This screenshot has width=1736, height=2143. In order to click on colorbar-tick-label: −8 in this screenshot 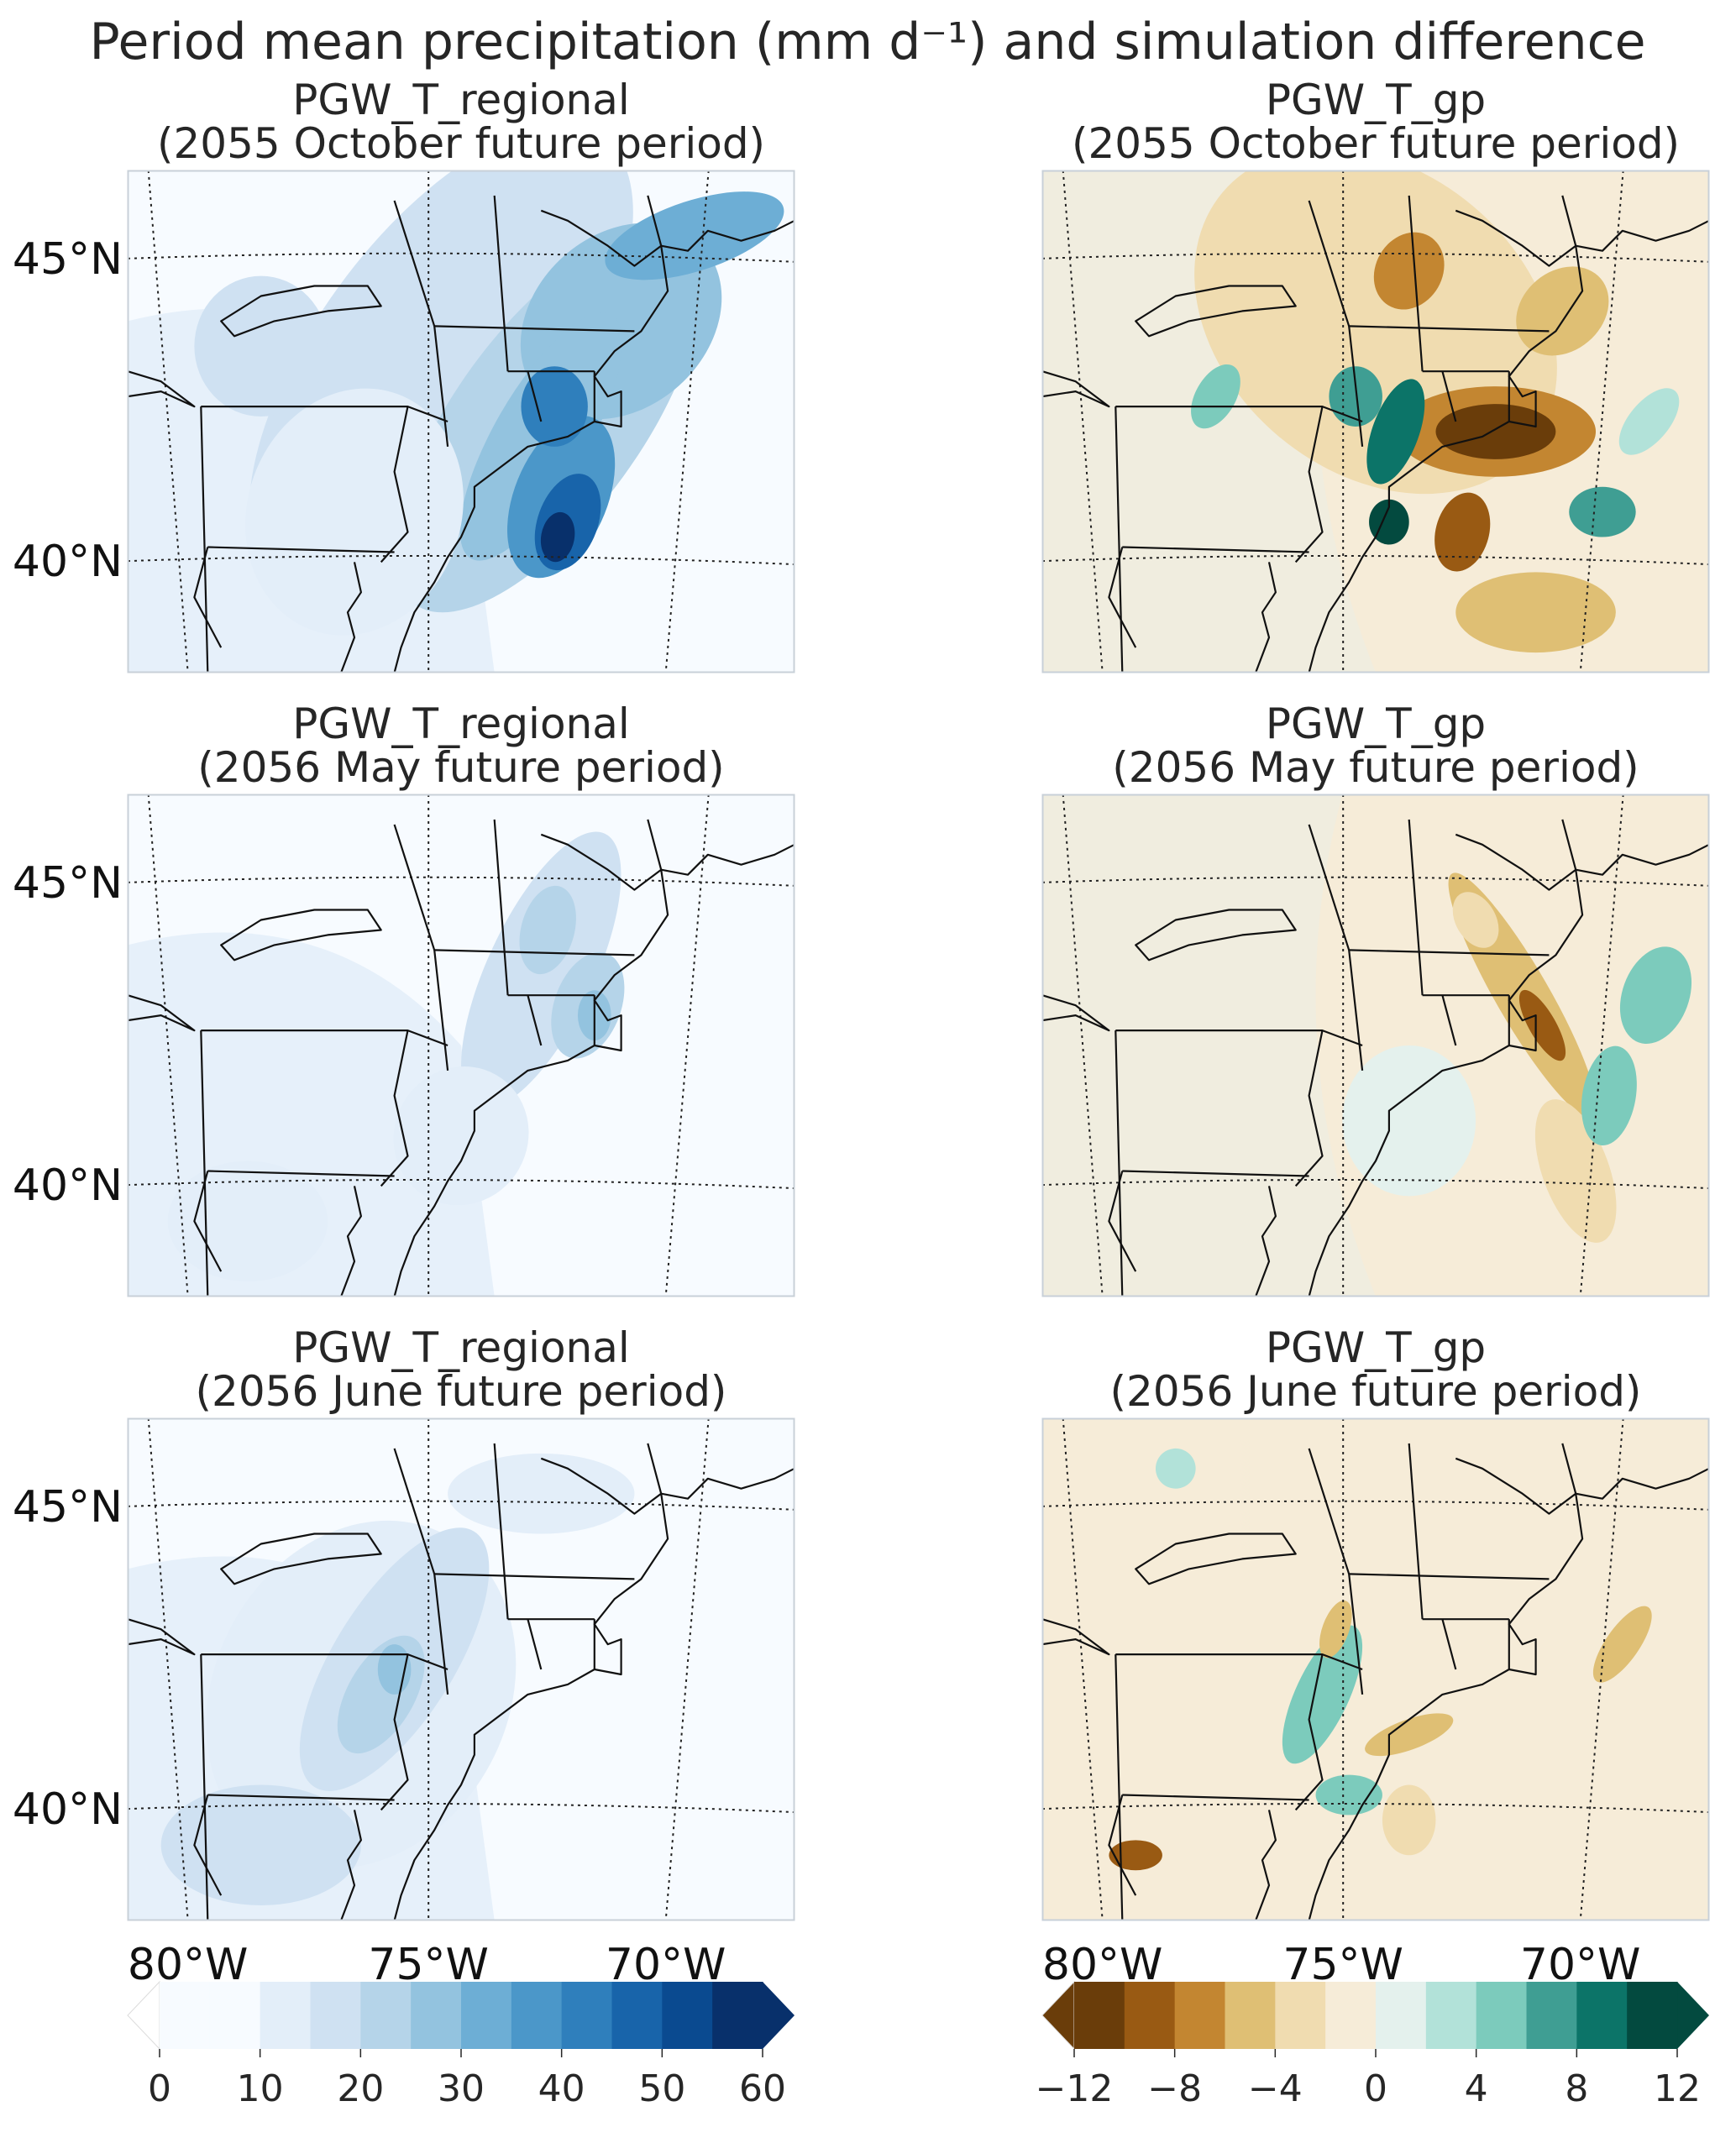, I will do `click(1174, 2088)`.